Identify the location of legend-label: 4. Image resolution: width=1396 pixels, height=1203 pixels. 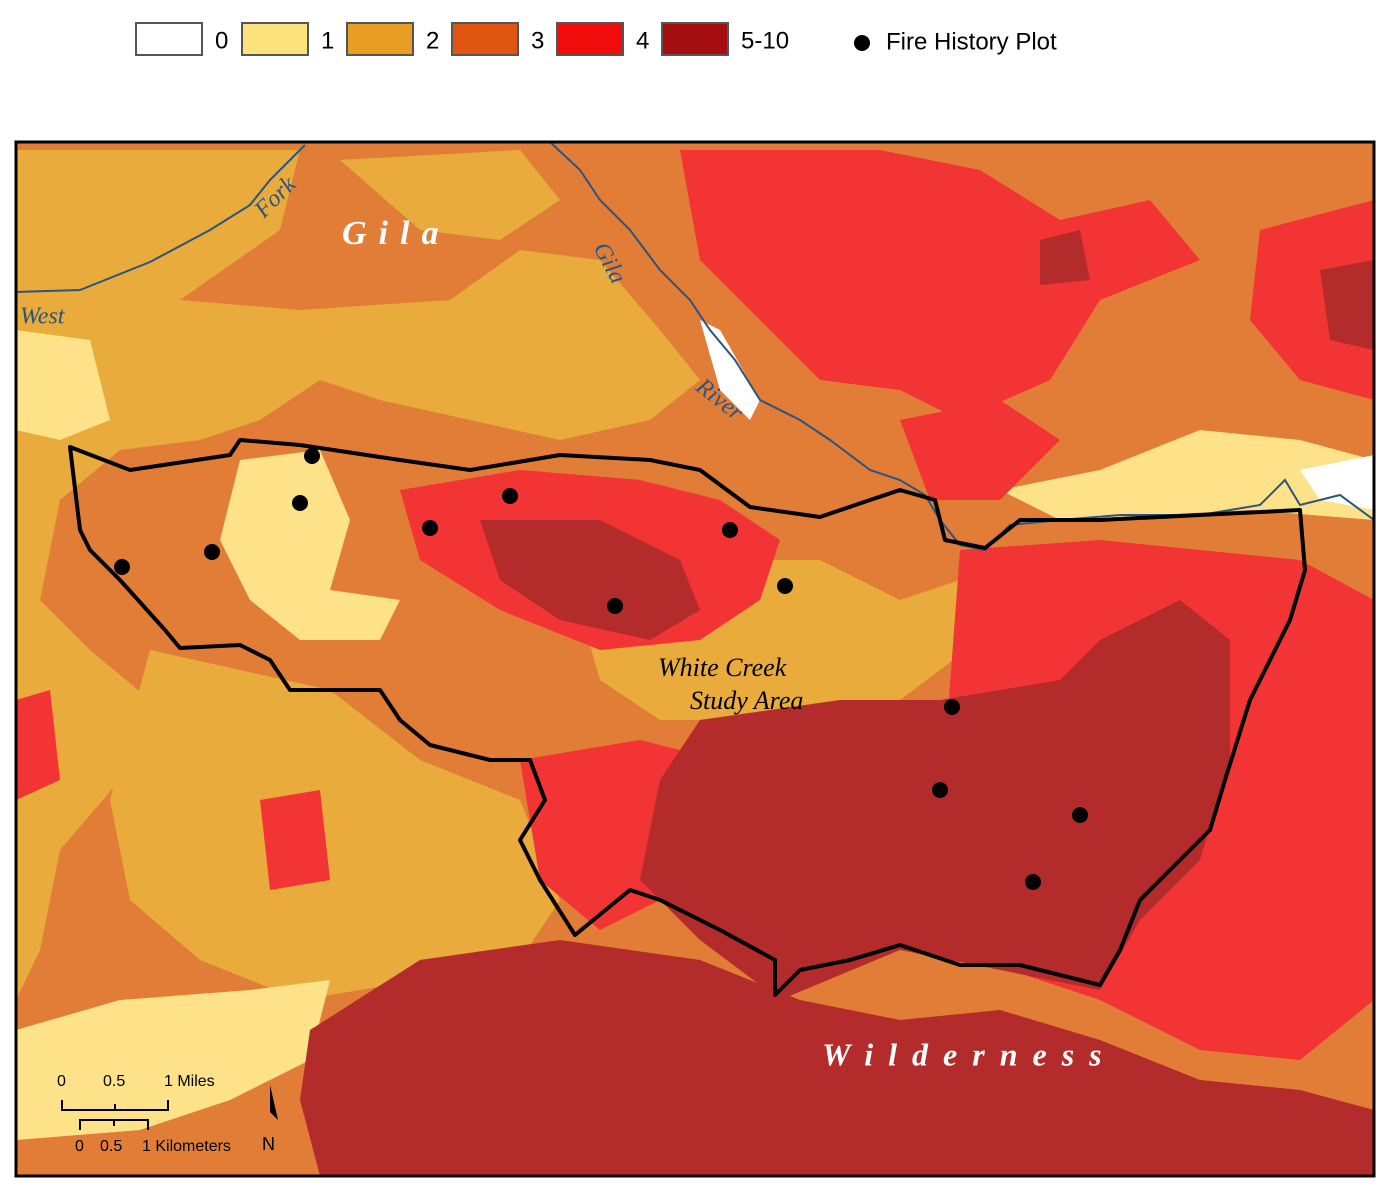
(642, 40).